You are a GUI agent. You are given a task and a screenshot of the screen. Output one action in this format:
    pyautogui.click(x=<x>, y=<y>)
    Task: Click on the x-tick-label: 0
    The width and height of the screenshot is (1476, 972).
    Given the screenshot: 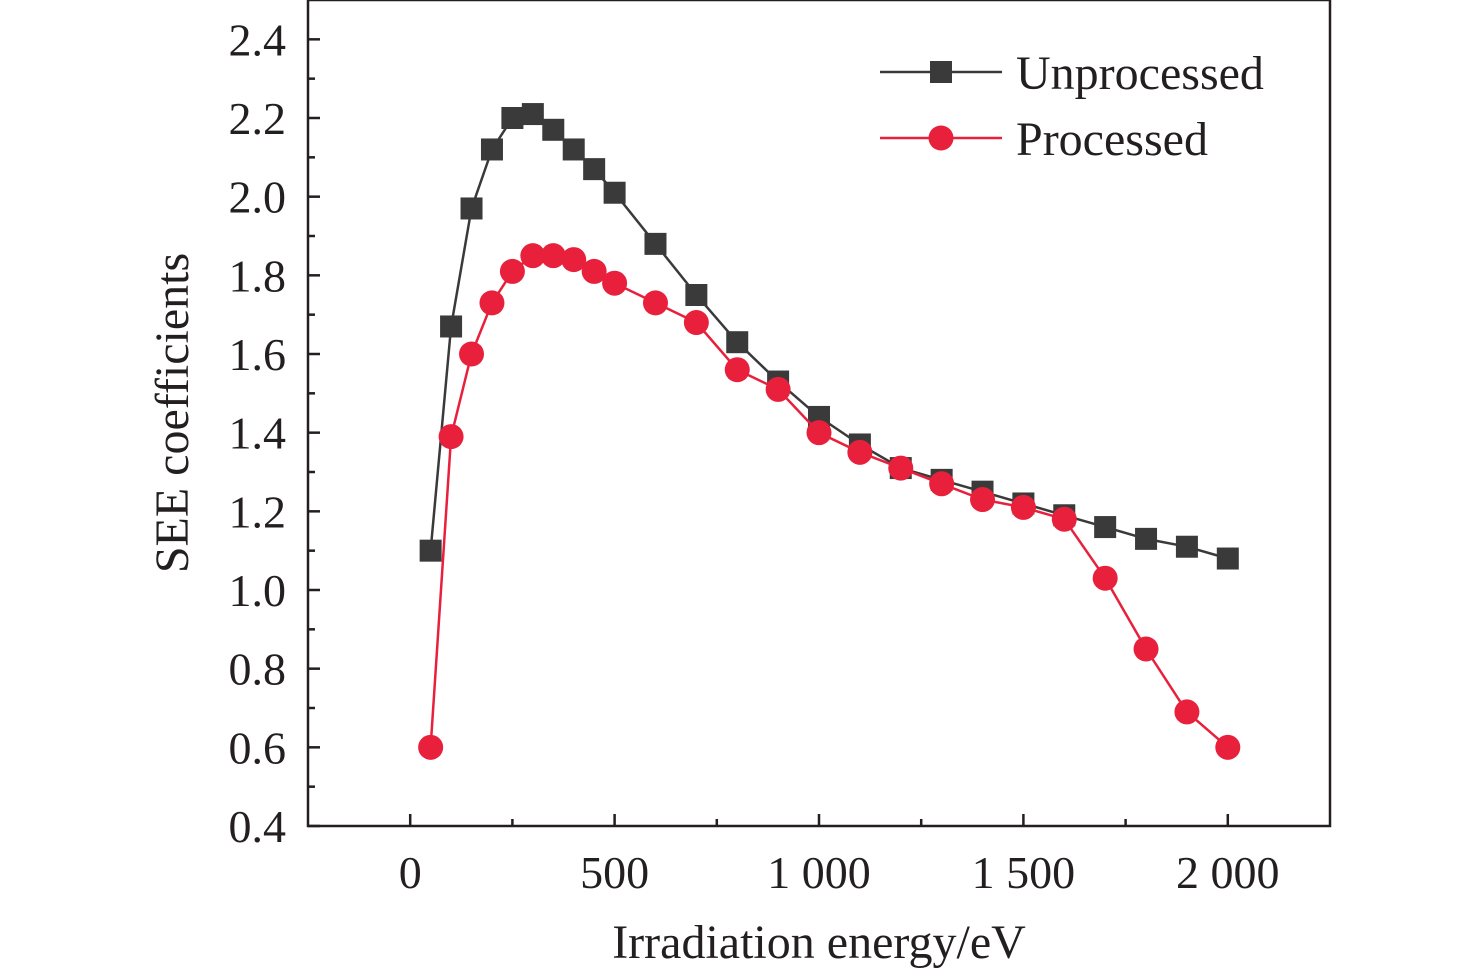 What is the action you would take?
    pyautogui.click(x=410, y=872)
    